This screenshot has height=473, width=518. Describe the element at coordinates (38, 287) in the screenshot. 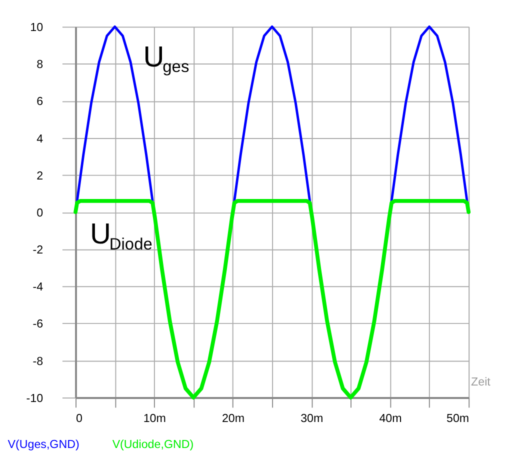

I see `y-tick-label: -4` at that location.